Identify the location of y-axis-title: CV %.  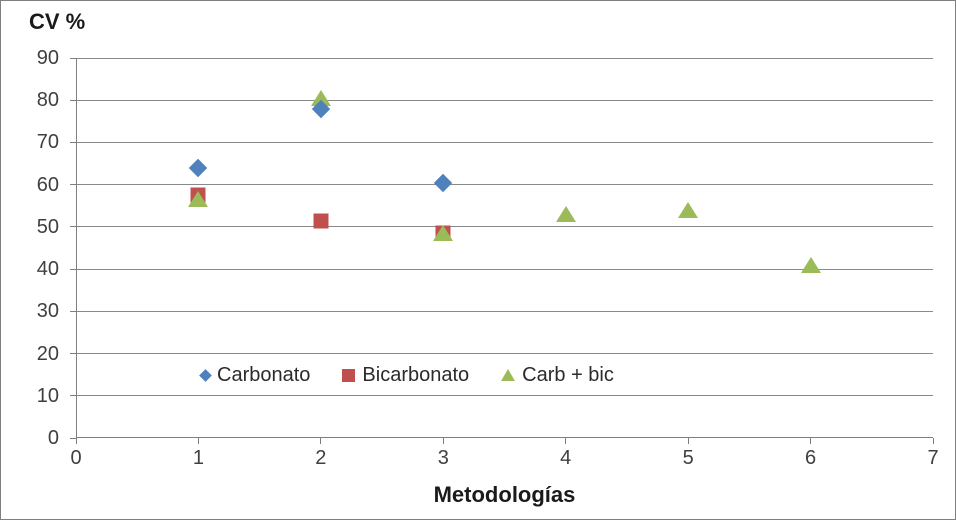
(57, 21).